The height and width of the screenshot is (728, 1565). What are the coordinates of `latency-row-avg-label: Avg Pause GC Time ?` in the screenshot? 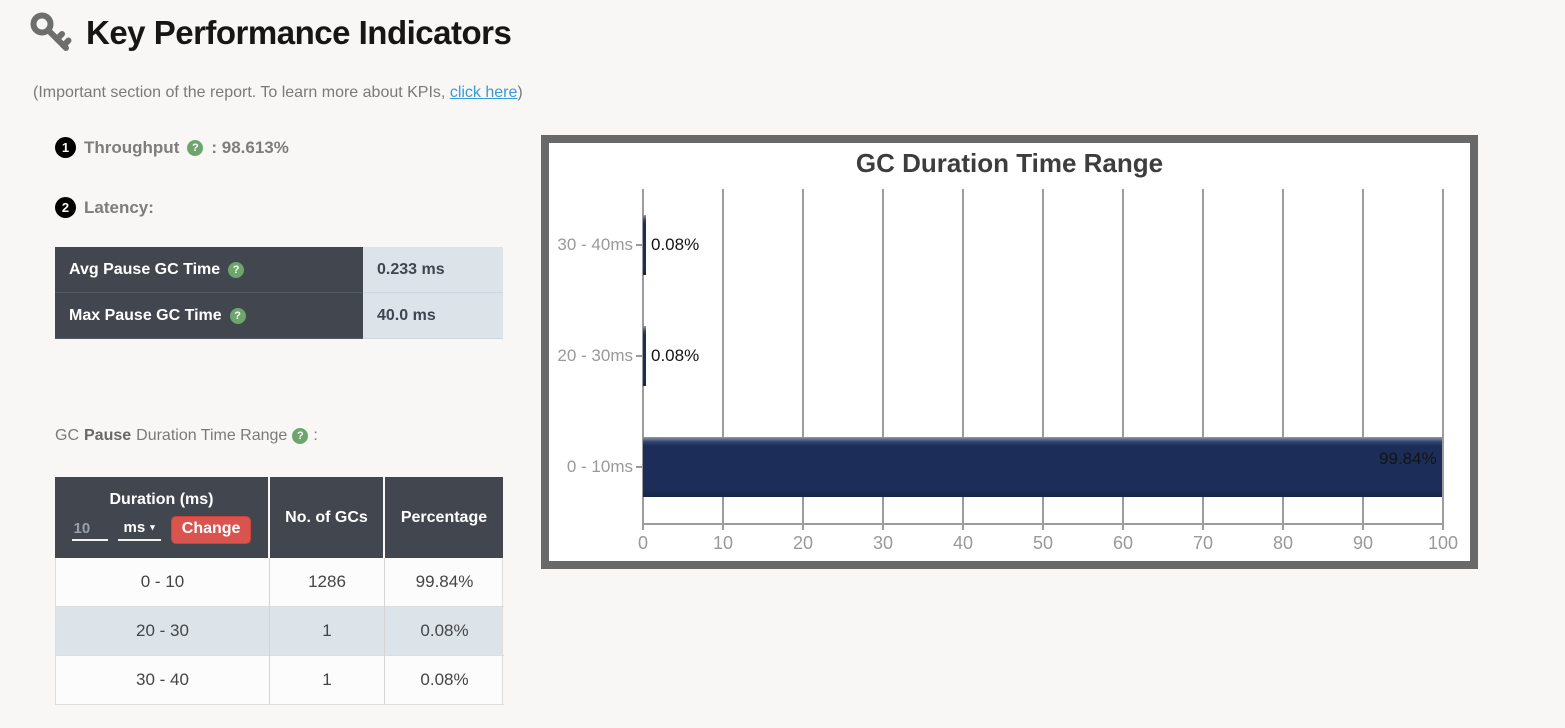 It's located at (209, 270).